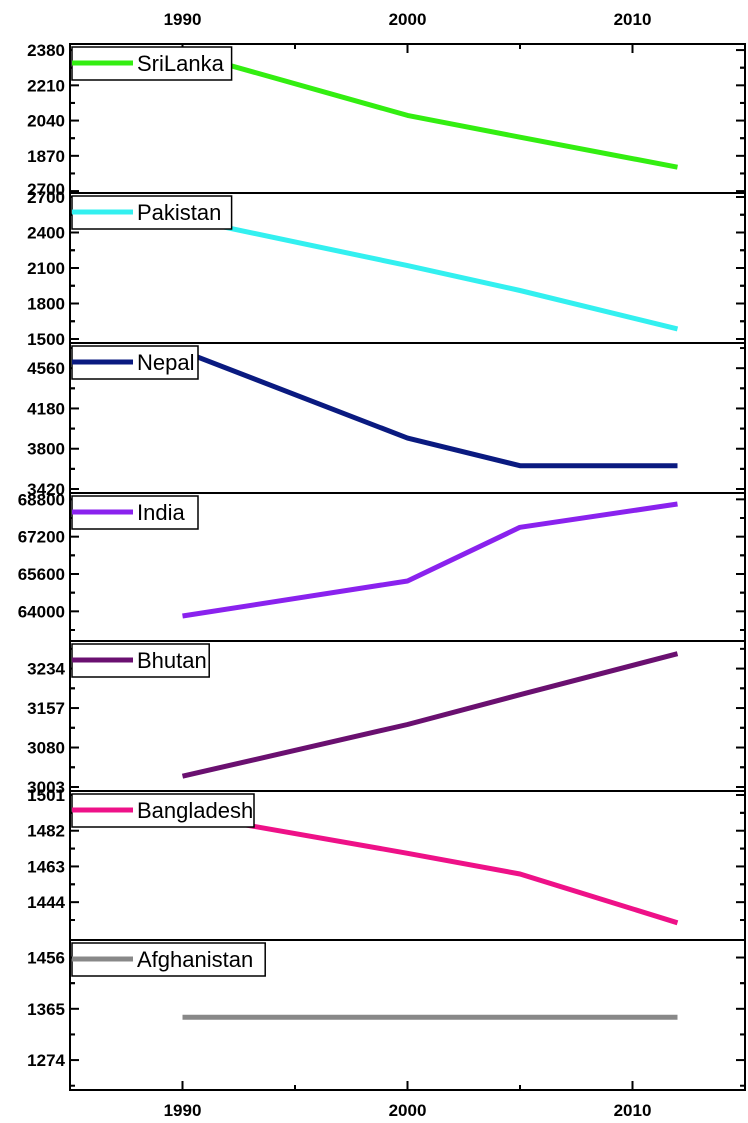 This screenshot has height=1123, width=748. What do you see at coordinates (46, 50) in the screenshot?
I see `y-tick-label: 2380` at bounding box center [46, 50].